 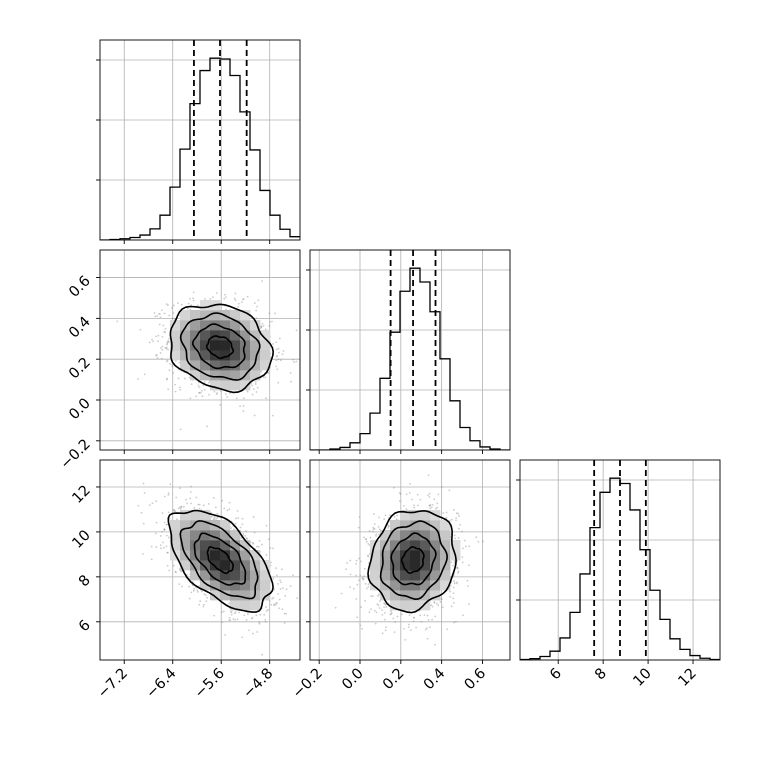 I want to click on tick-label: 10, so click(x=643, y=678).